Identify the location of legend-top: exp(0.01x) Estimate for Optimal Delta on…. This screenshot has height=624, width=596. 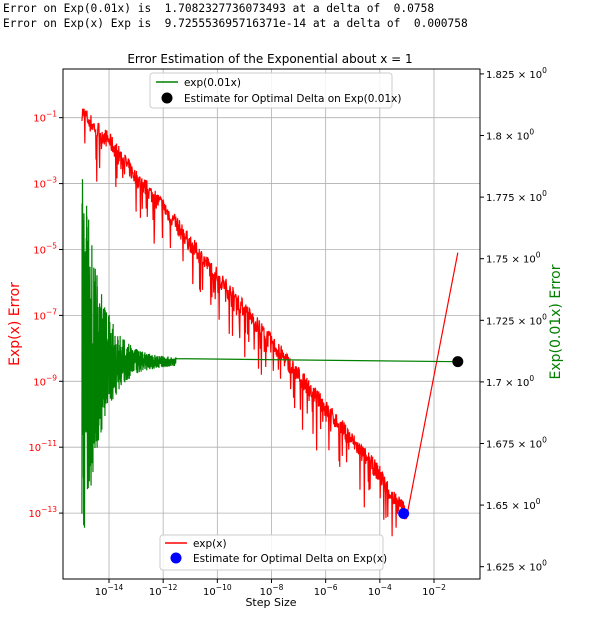
(275, 90).